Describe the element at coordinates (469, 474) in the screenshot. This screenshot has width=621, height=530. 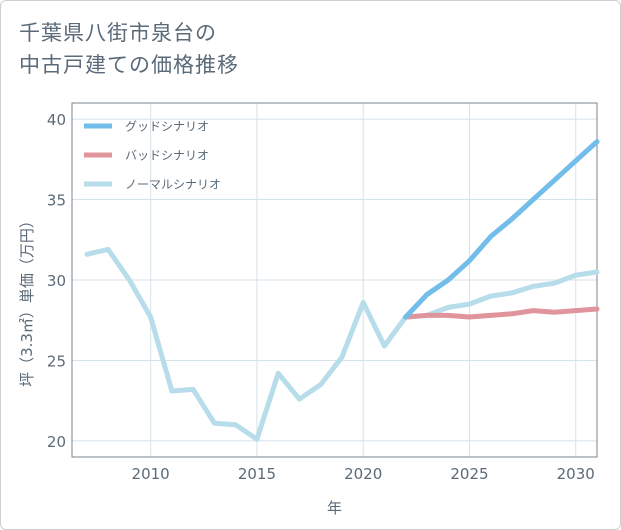
I see `x-tick-label: 2025` at that location.